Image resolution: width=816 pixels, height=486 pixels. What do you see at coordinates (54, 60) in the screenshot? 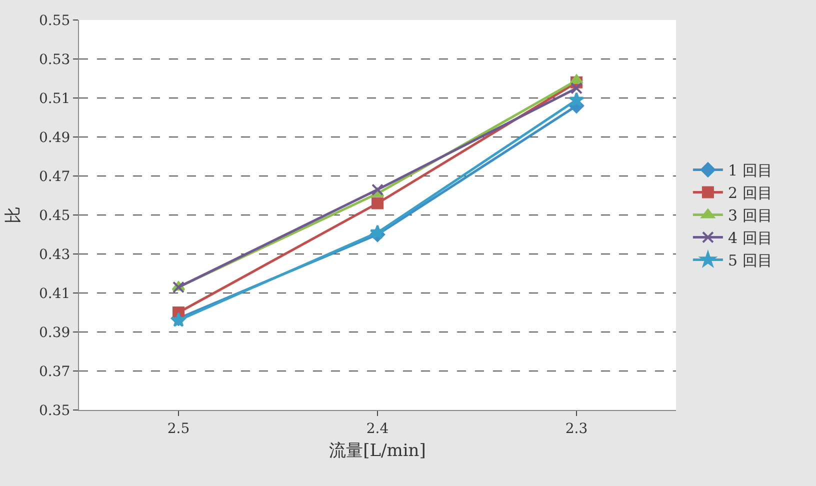
I see `y-tick-label: 0.53` at bounding box center [54, 60].